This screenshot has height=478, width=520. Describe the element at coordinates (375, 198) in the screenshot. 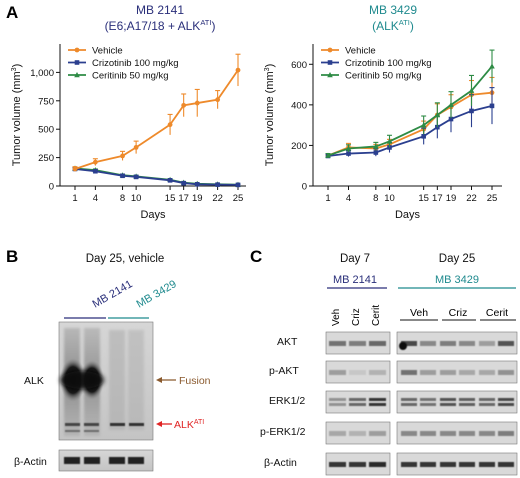

I see `x-tick-label: 8` at that location.